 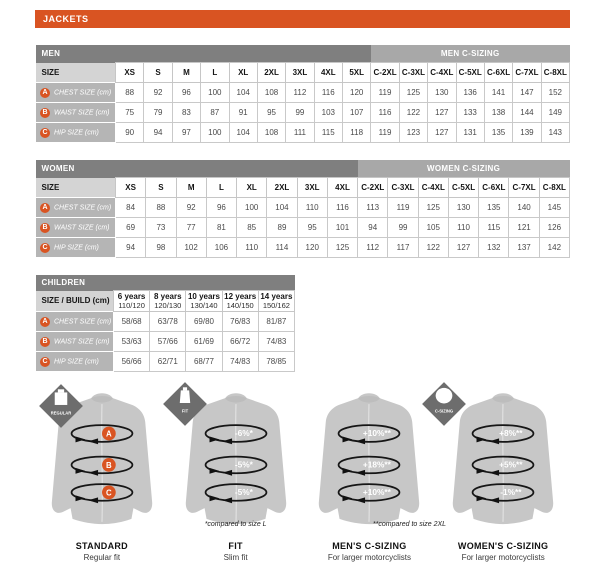 What do you see at coordinates (503, 546) in the screenshot?
I see `fit-title: WOMEN'S C-SIZING` at bounding box center [503, 546].